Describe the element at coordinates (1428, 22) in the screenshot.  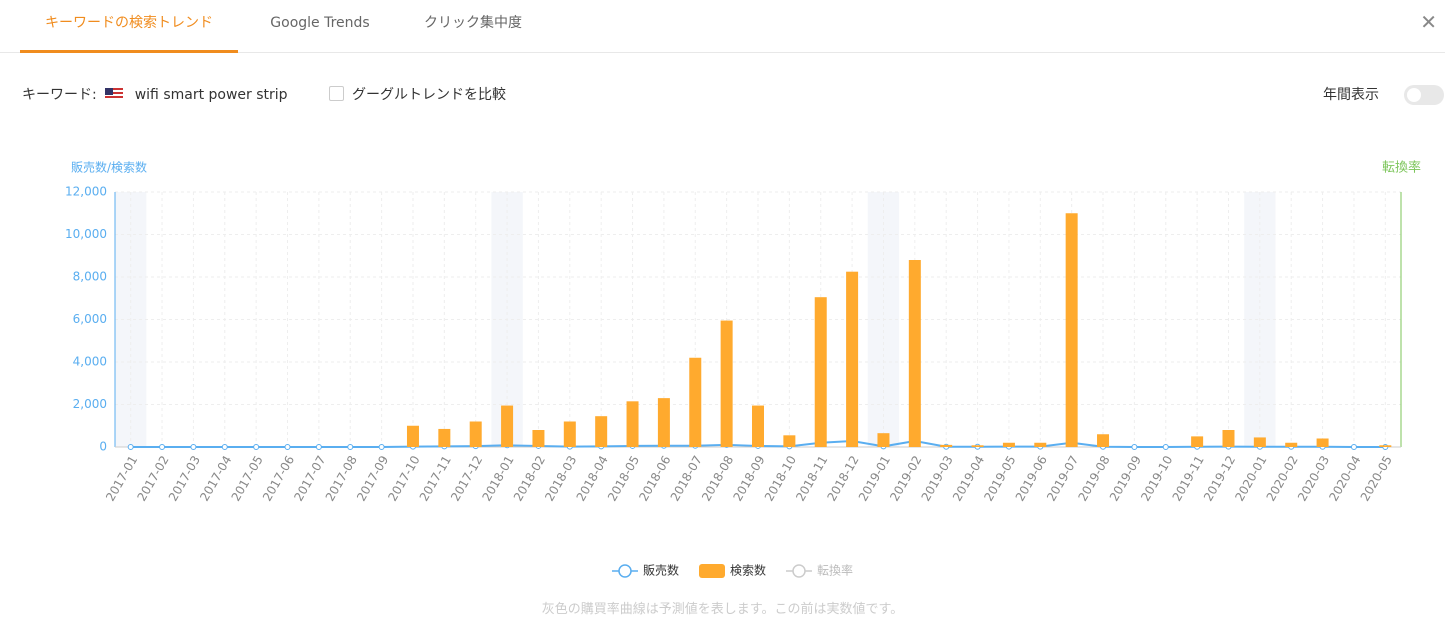
I see `close-button: ✕` at that location.